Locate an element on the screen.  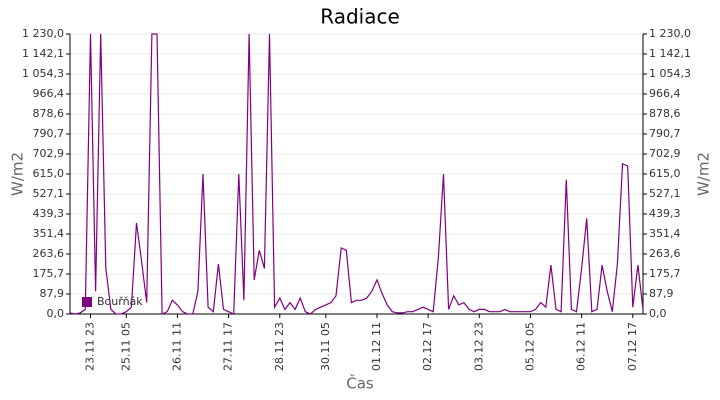
y2-tick-label: 527,1 is located at coordinates (665, 193).